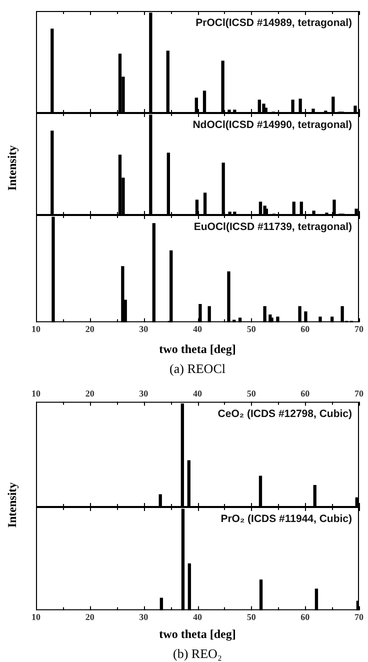 The width and height of the screenshot is (368, 662). Describe the element at coordinates (285, 414) in the screenshot. I see `chart-title: CeO₂ (ICDS #12798, Cubic)` at that location.